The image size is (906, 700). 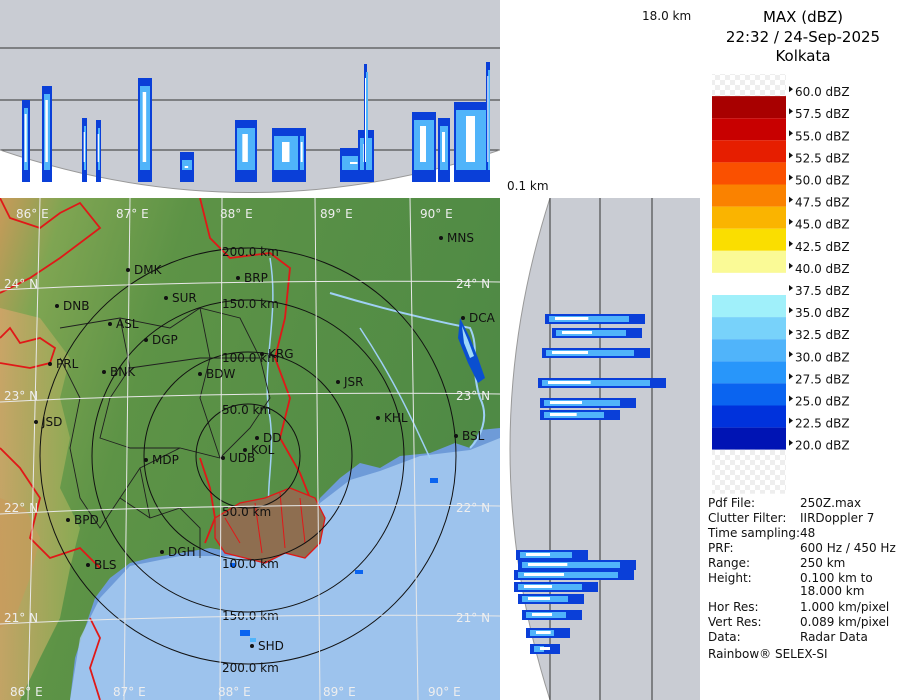 What do you see at coordinates (822, 291) in the screenshot?
I see `scale-label: 37.5 dBZ` at bounding box center [822, 291].